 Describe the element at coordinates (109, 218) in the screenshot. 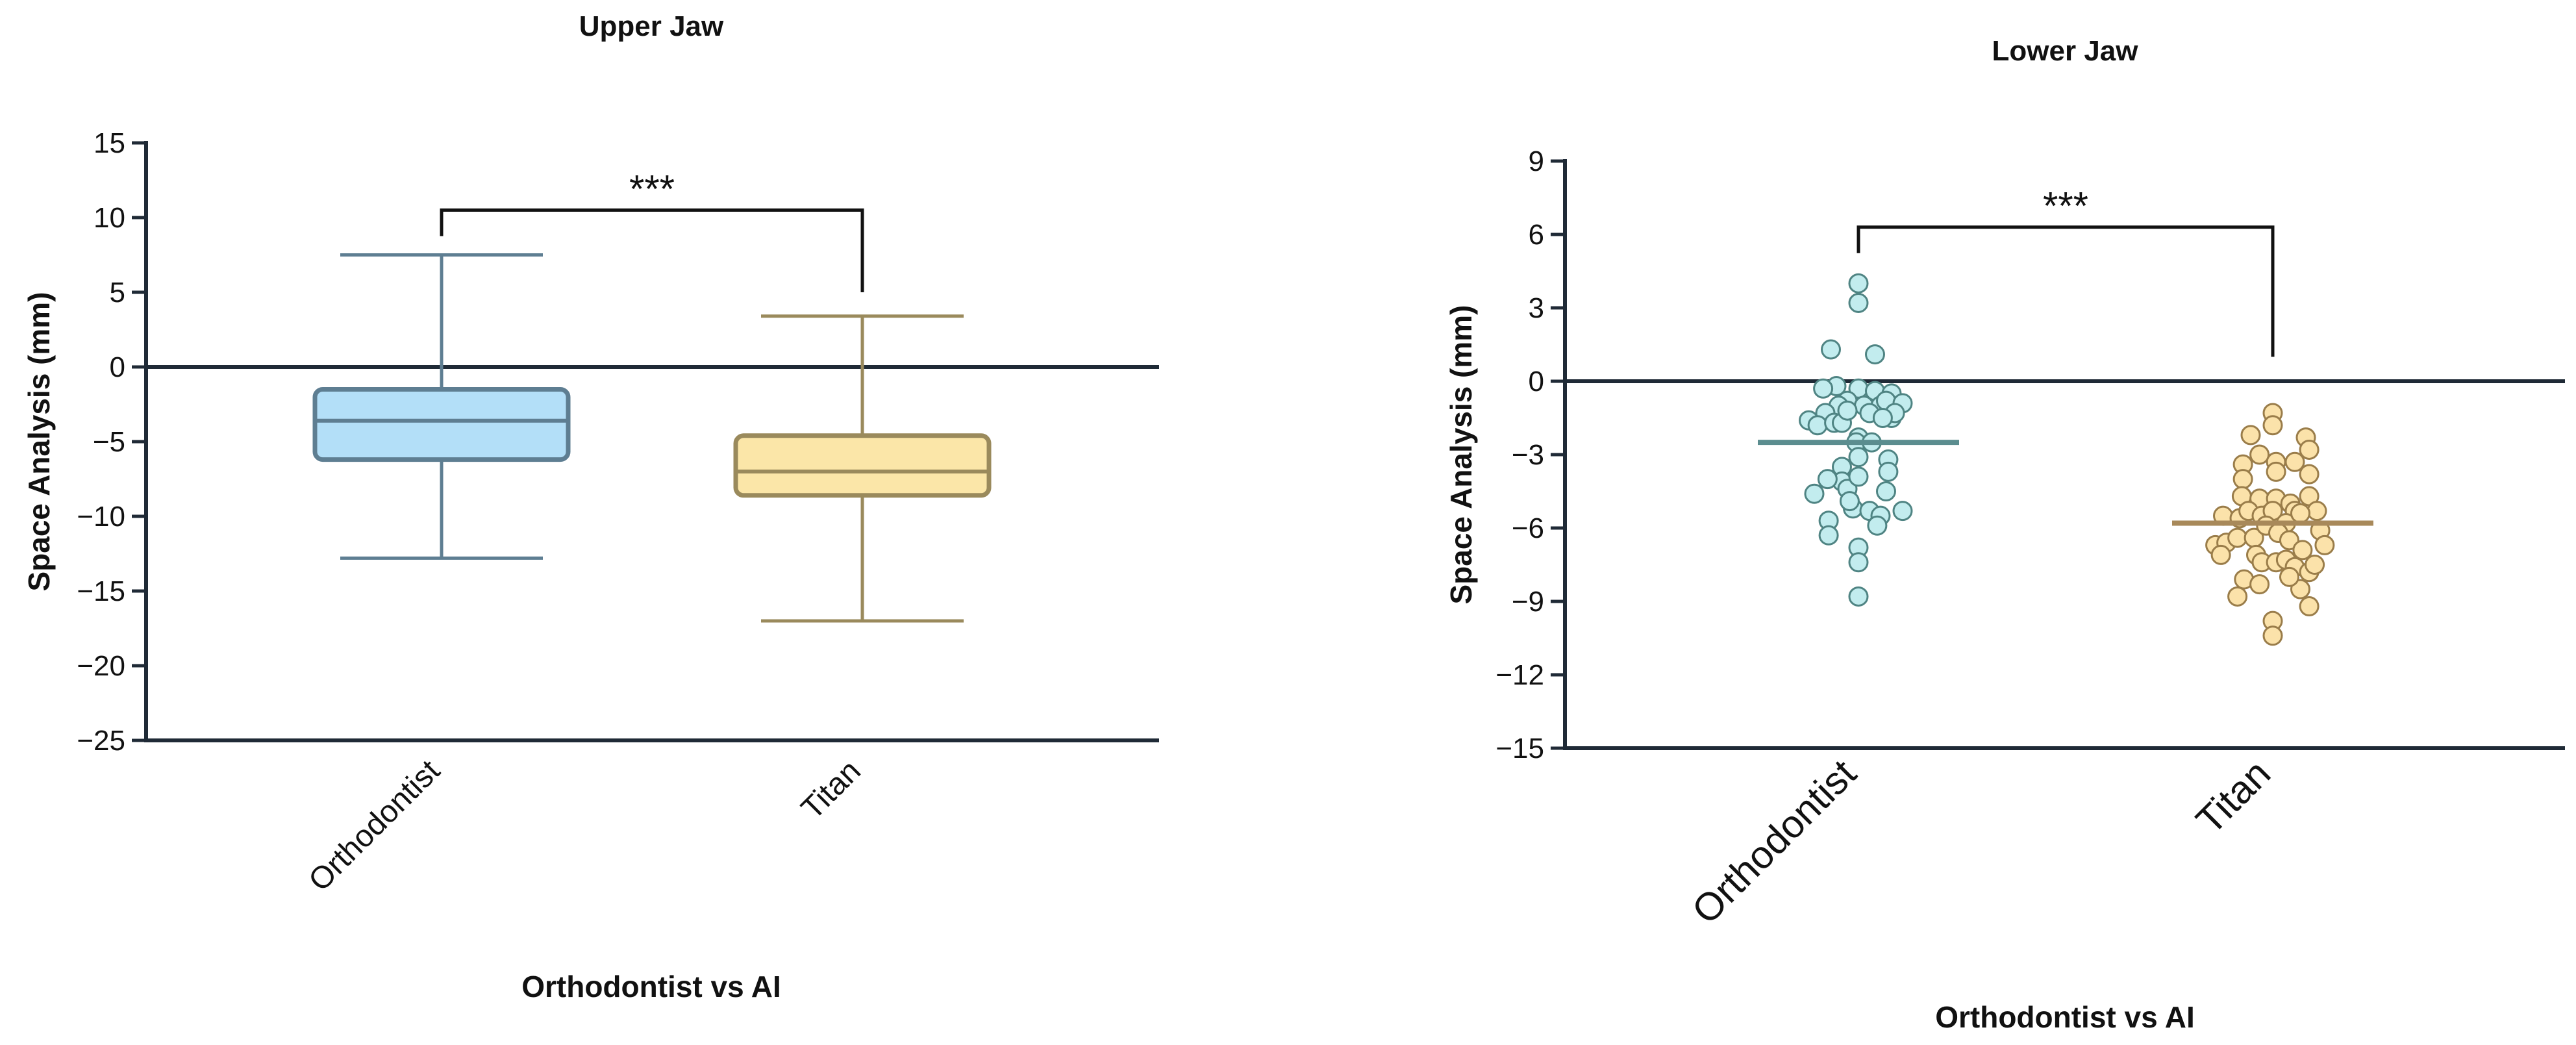

I see `y-tick-label: 10` at that location.